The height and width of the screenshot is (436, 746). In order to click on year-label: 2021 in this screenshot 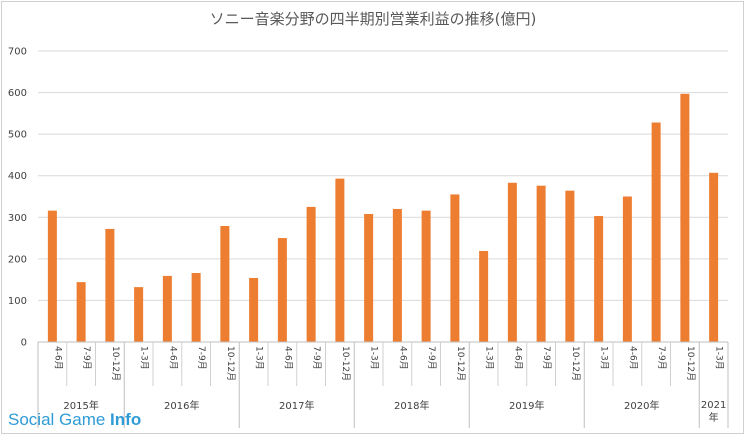, I will do `click(713, 405)`.